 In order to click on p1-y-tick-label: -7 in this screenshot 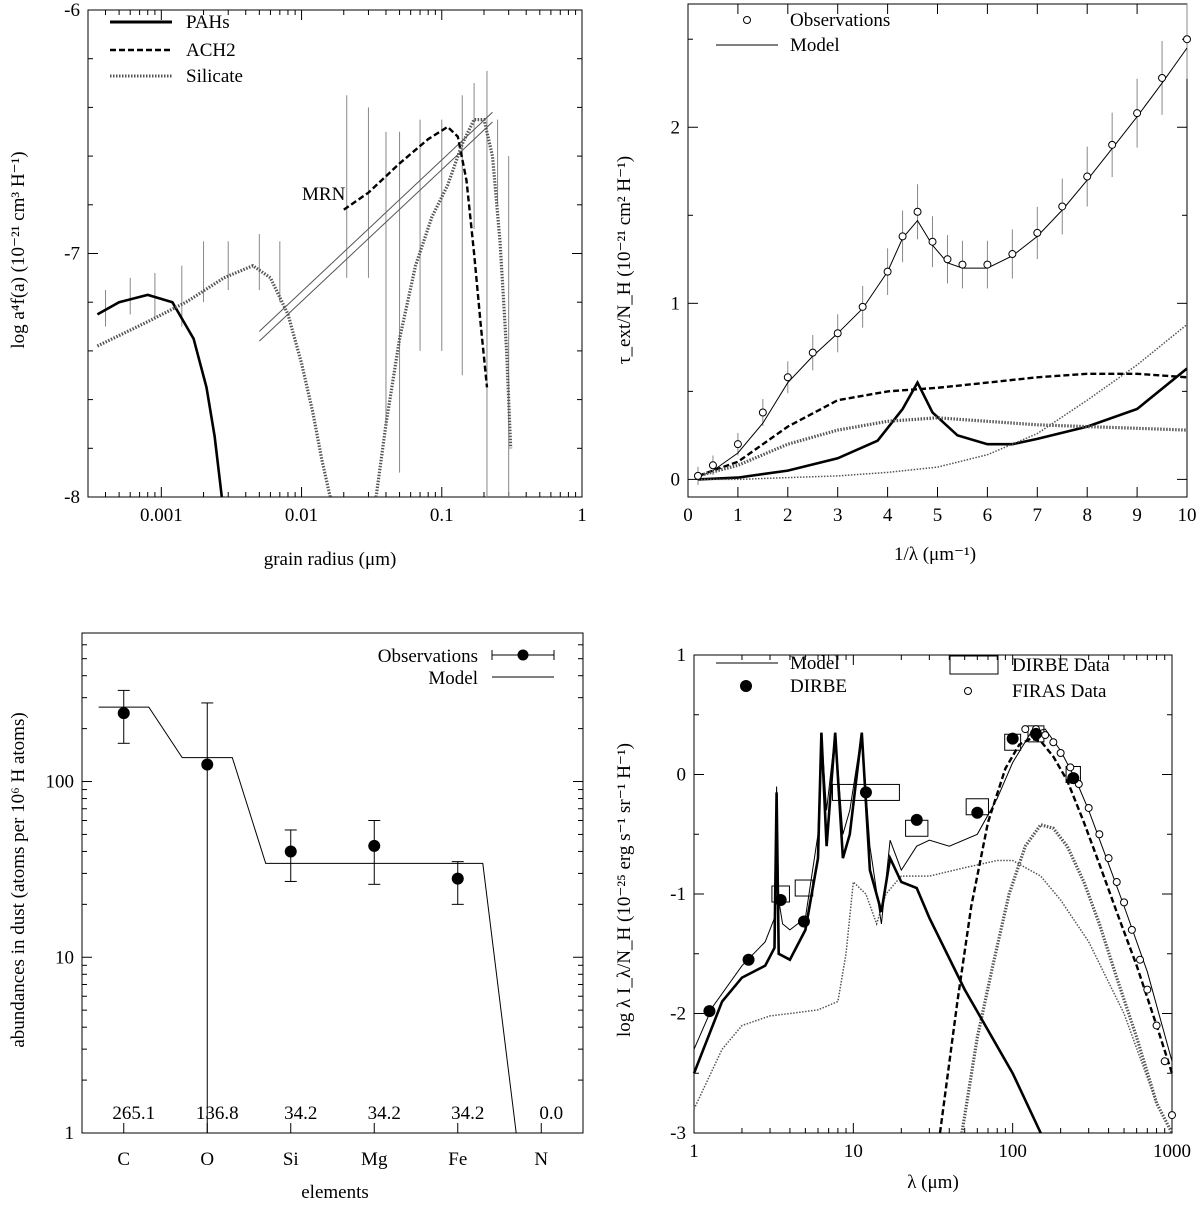, I will do `click(72, 254)`.